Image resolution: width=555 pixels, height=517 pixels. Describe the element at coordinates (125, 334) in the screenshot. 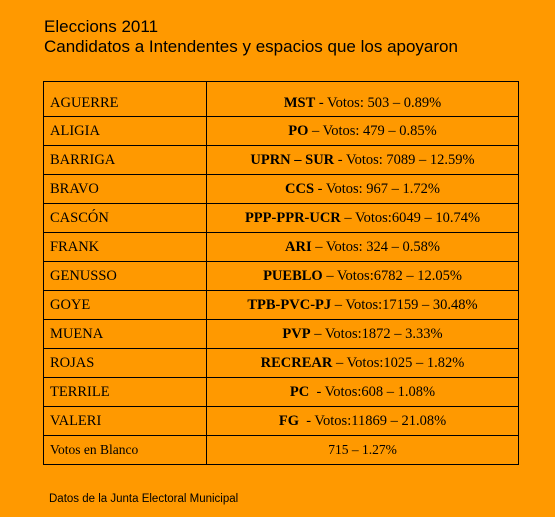

I see `candidate-name: MUENA` at that location.